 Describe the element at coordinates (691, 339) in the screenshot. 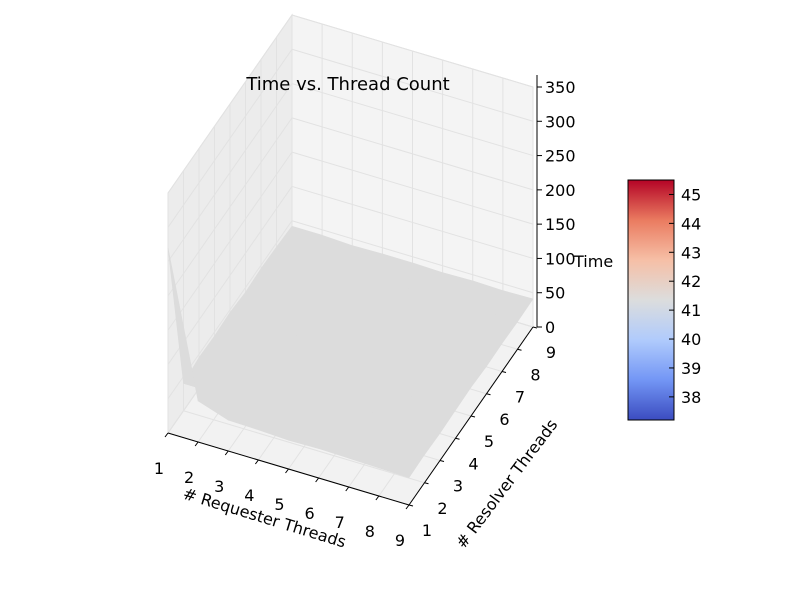

I see `colorbar-tick-label: 40` at that location.